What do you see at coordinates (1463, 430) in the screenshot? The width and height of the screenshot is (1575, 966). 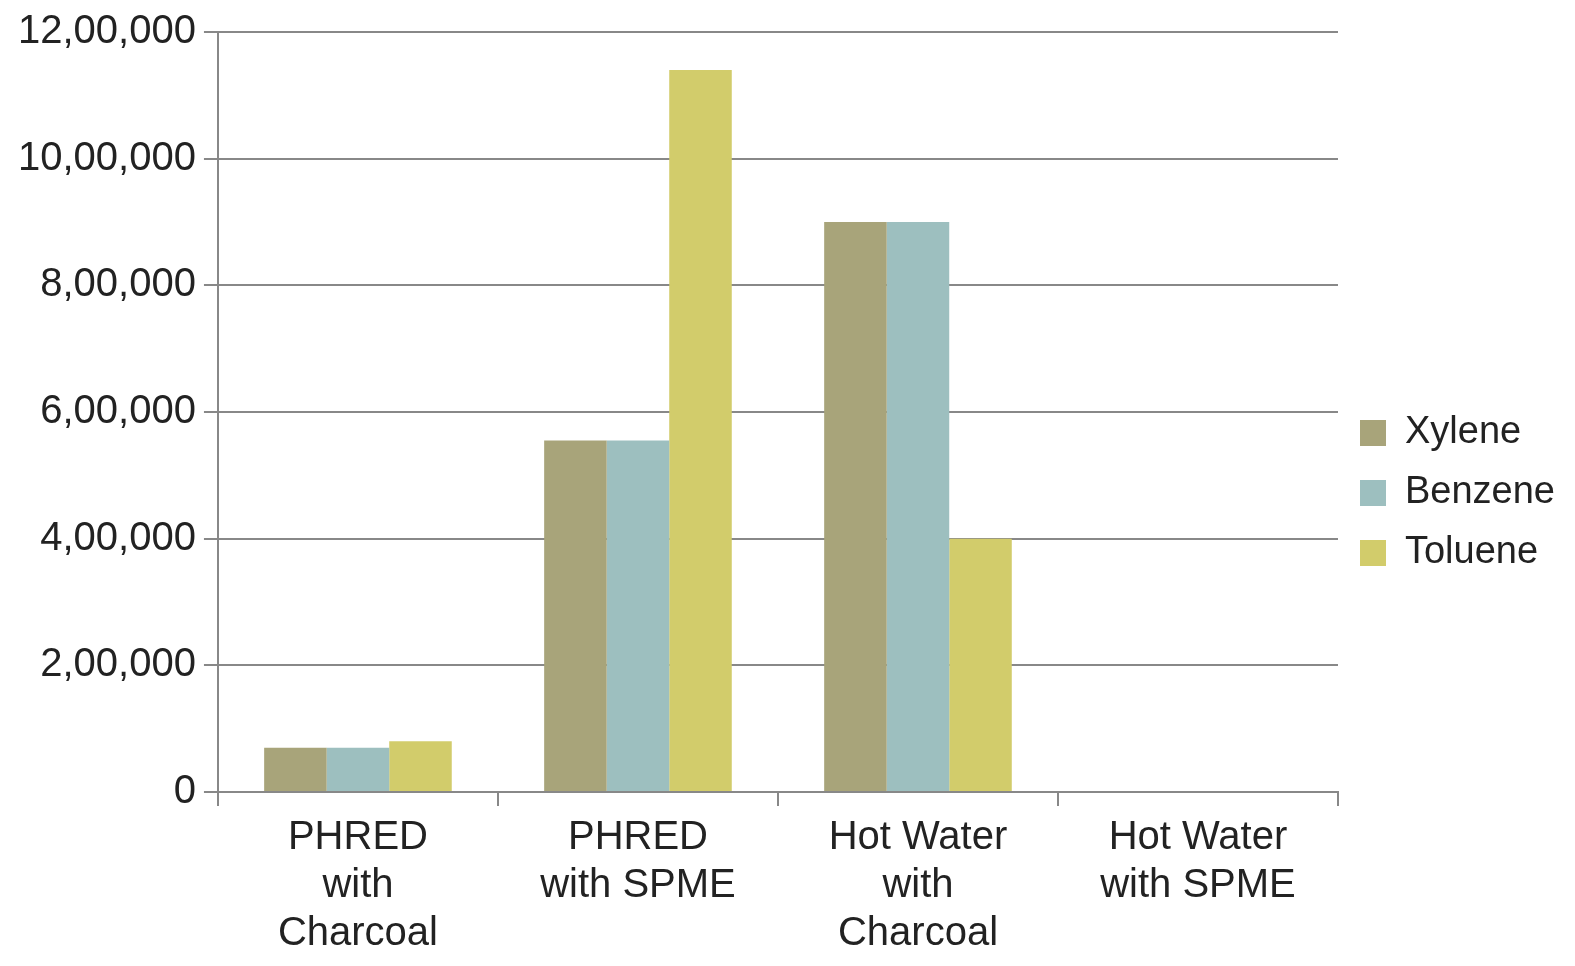 I see `legend-label: Xylene` at bounding box center [1463, 430].